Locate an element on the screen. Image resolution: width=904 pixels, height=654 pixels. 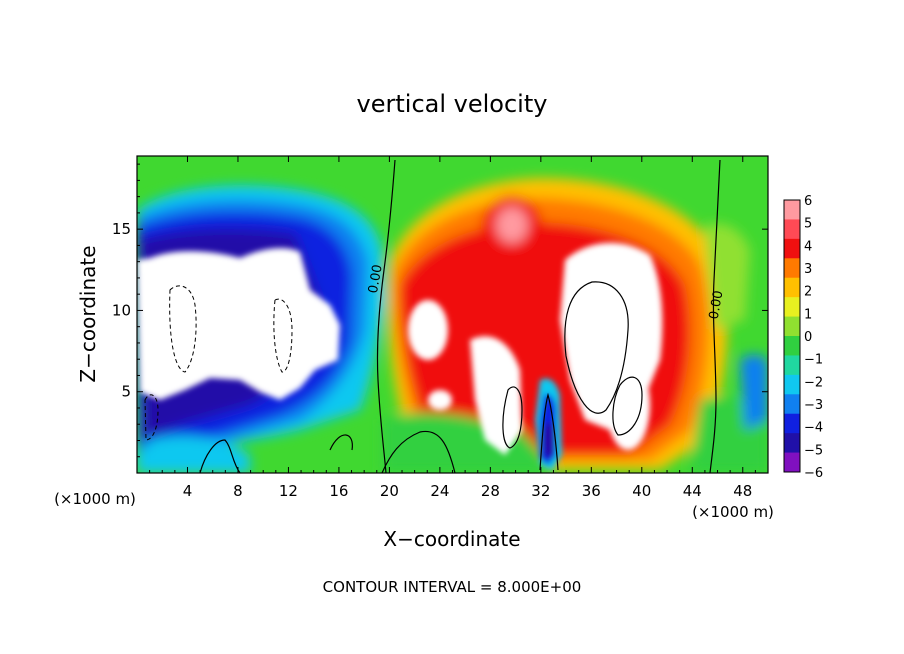
colorbar-label: −2 is located at coordinates (813, 382).